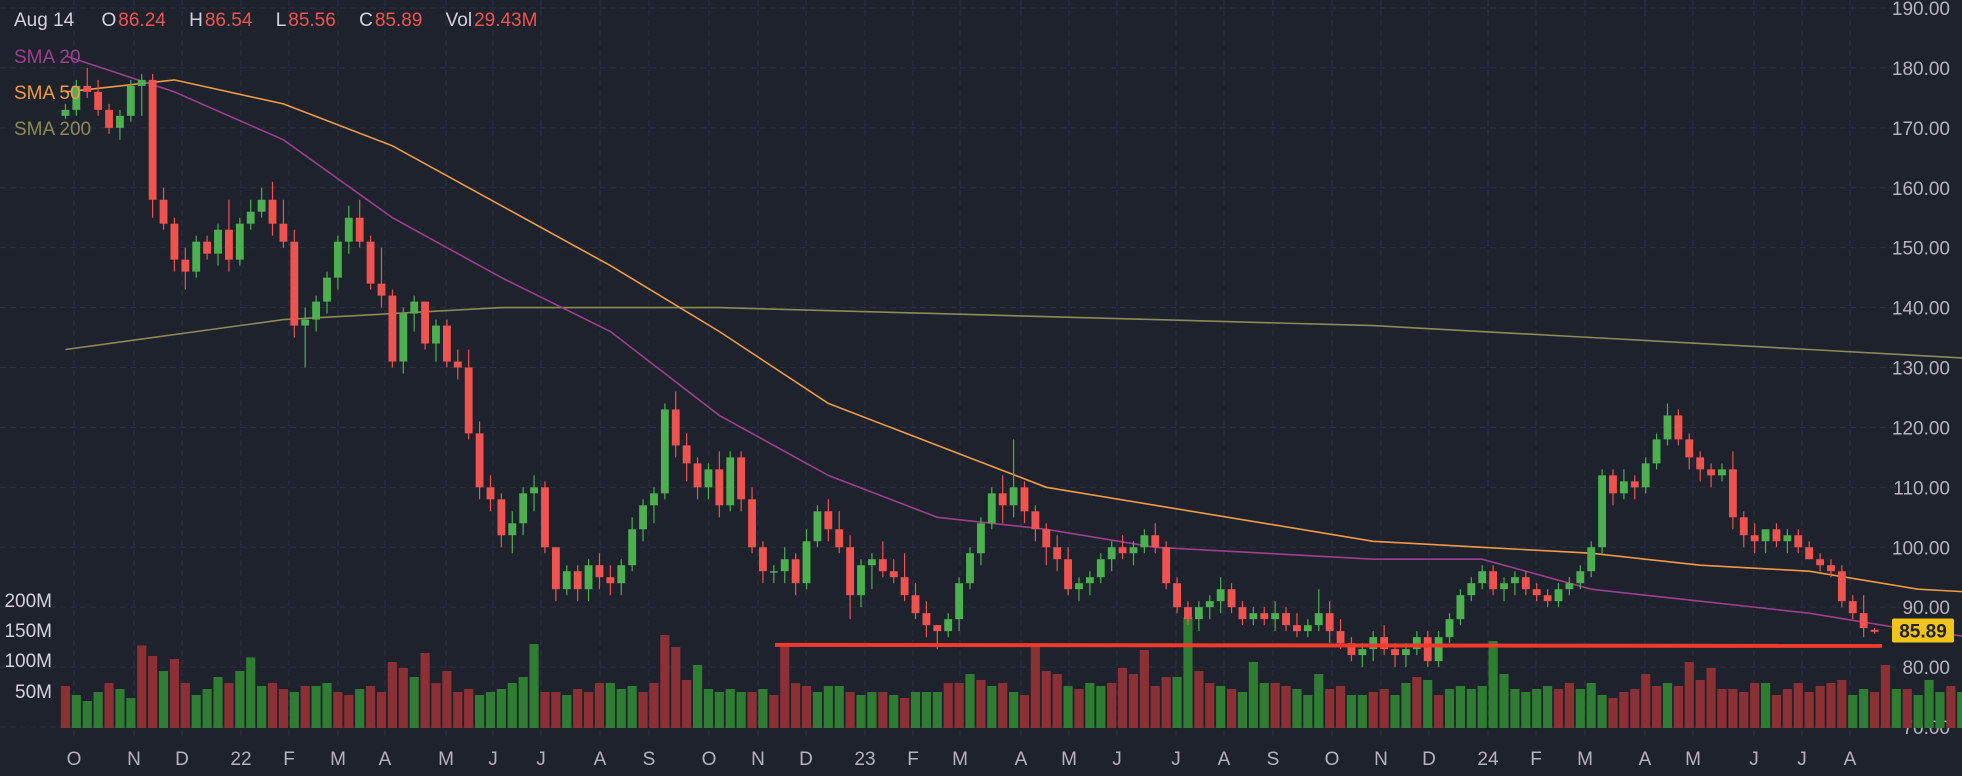 Image resolution: width=1962 pixels, height=776 pixels. I want to click on open-label: O, so click(109, 20).